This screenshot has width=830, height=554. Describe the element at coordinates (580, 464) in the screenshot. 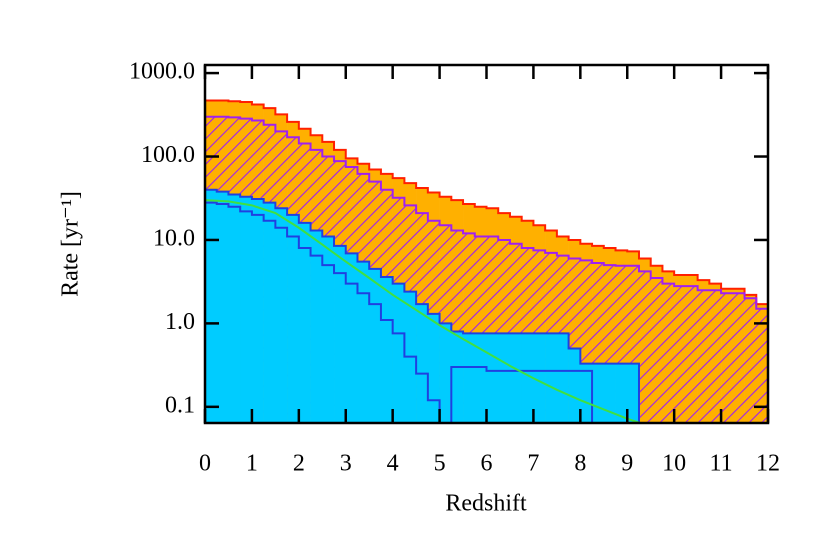

I see `x-tick-label: 8` at that location.